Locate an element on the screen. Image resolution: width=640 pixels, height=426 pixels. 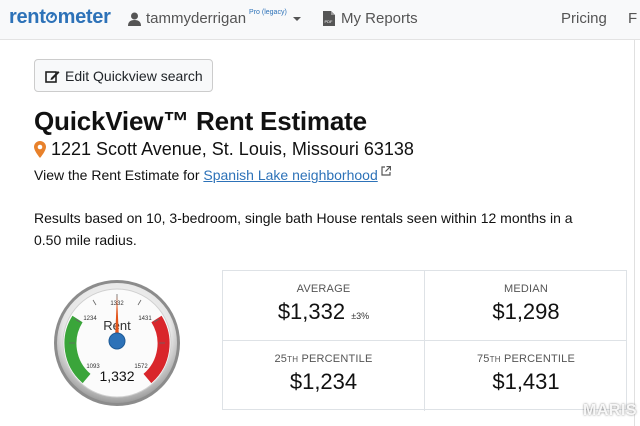
logo-text-2: meter is located at coordinates (84, 17).